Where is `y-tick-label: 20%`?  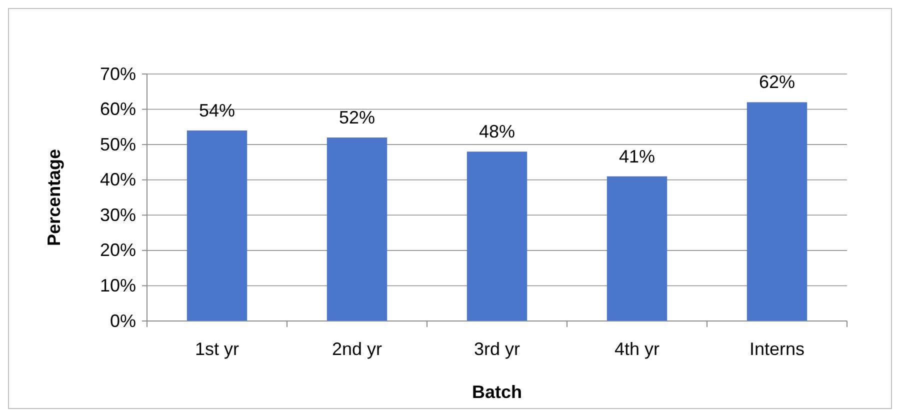 y-tick-label: 20% is located at coordinates (118, 250).